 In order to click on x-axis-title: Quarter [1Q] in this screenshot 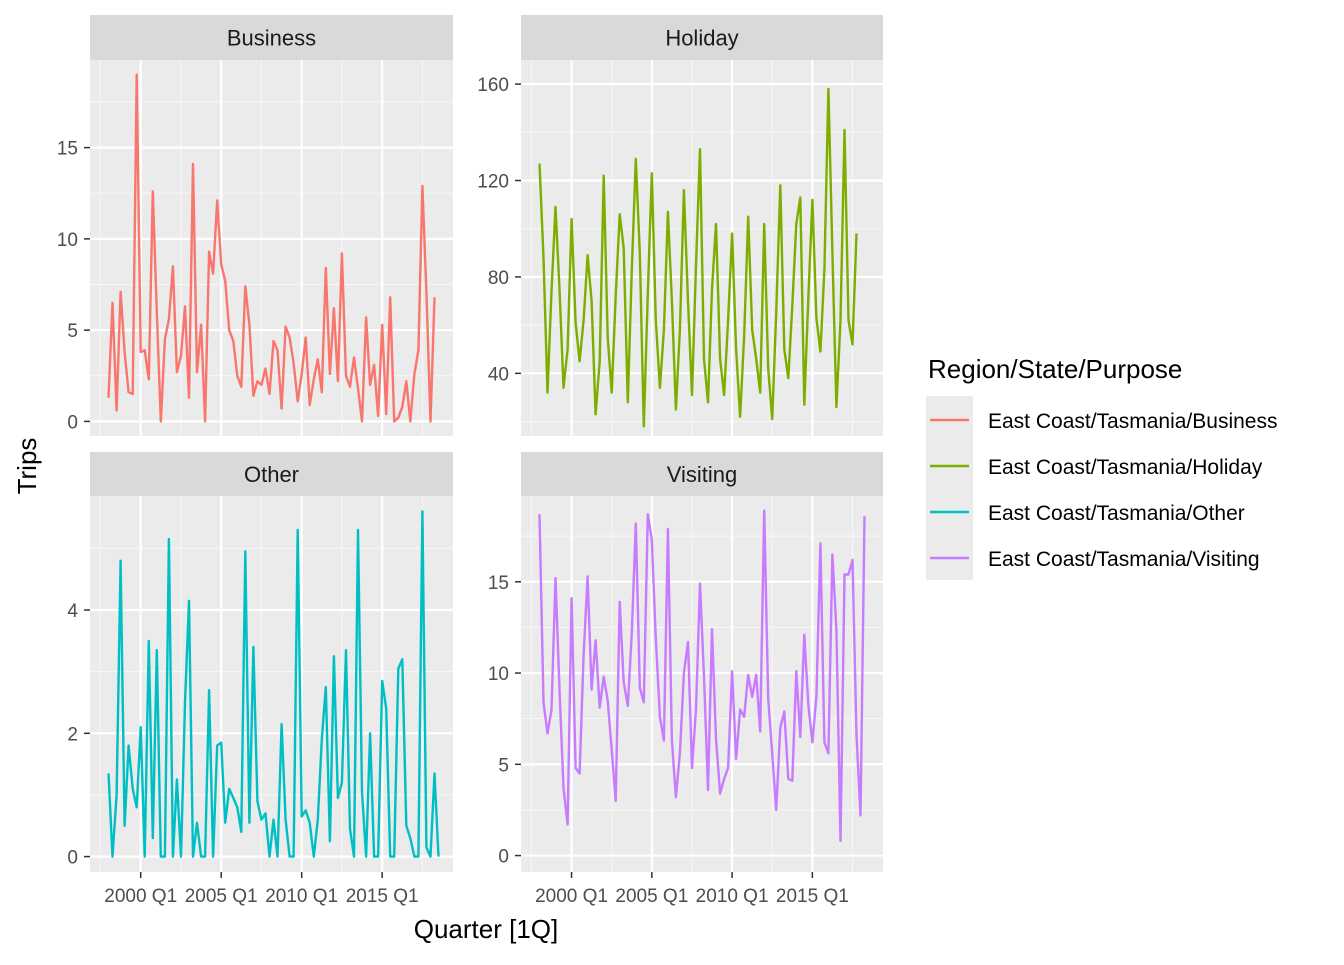, I will do `click(486, 929)`.